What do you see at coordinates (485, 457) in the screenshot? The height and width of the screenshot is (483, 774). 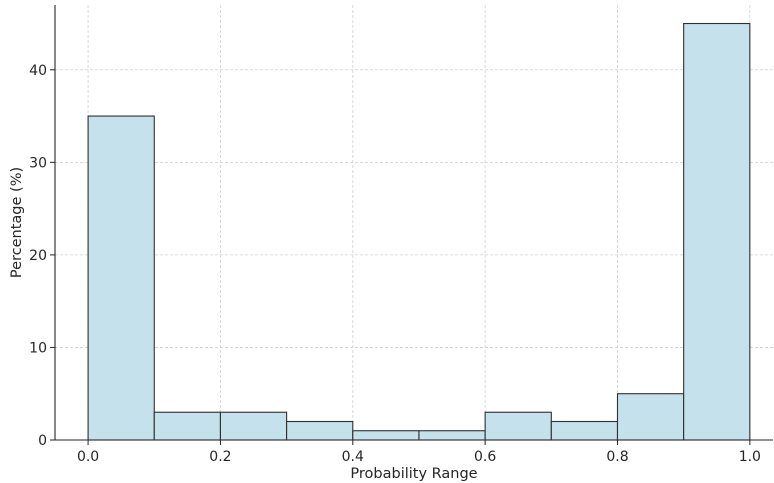 I see `x-tick-label: 0.6` at bounding box center [485, 457].